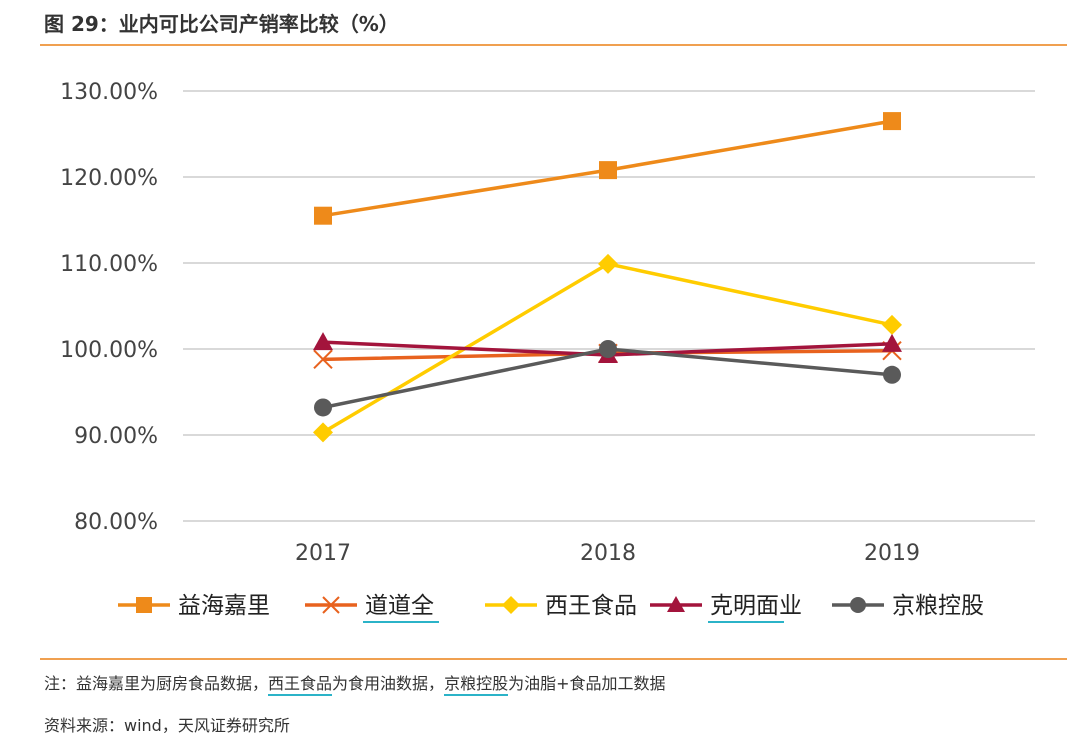  What do you see at coordinates (109, 178) in the screenshot?
I see `y-tick-label: 120.00%` at bounding box center [109, 178].